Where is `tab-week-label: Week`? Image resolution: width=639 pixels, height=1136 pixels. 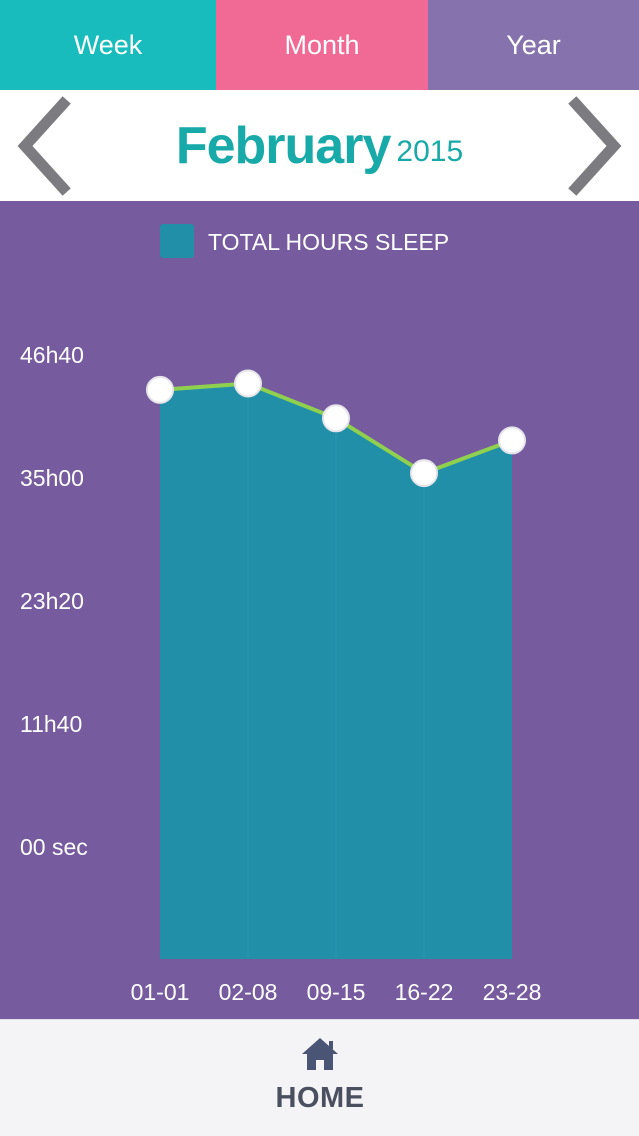 tab-week-label: Week is located at coordinates (108, 44).